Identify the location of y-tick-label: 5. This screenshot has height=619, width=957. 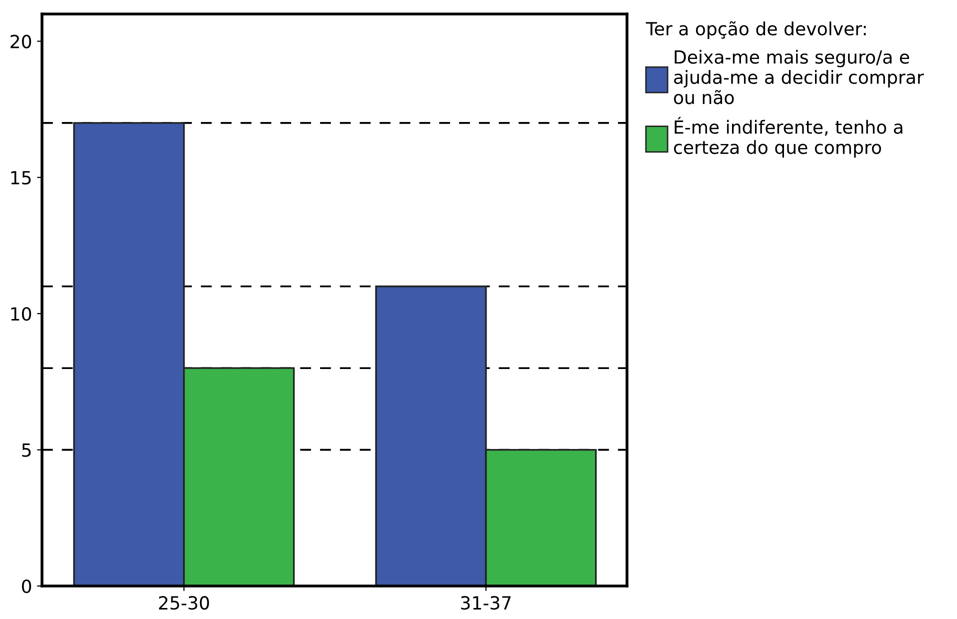
(26, 450).